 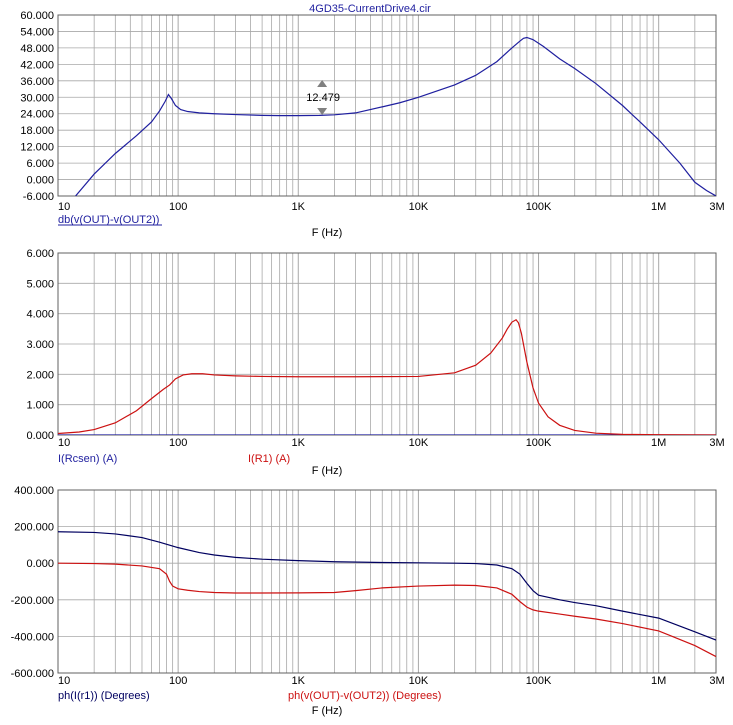 What do you see at coordinates (104, 696) in the screenshot?
I see `legend-label: ph(I(r1)) (Degrees)` at bounding box center [104, 696].